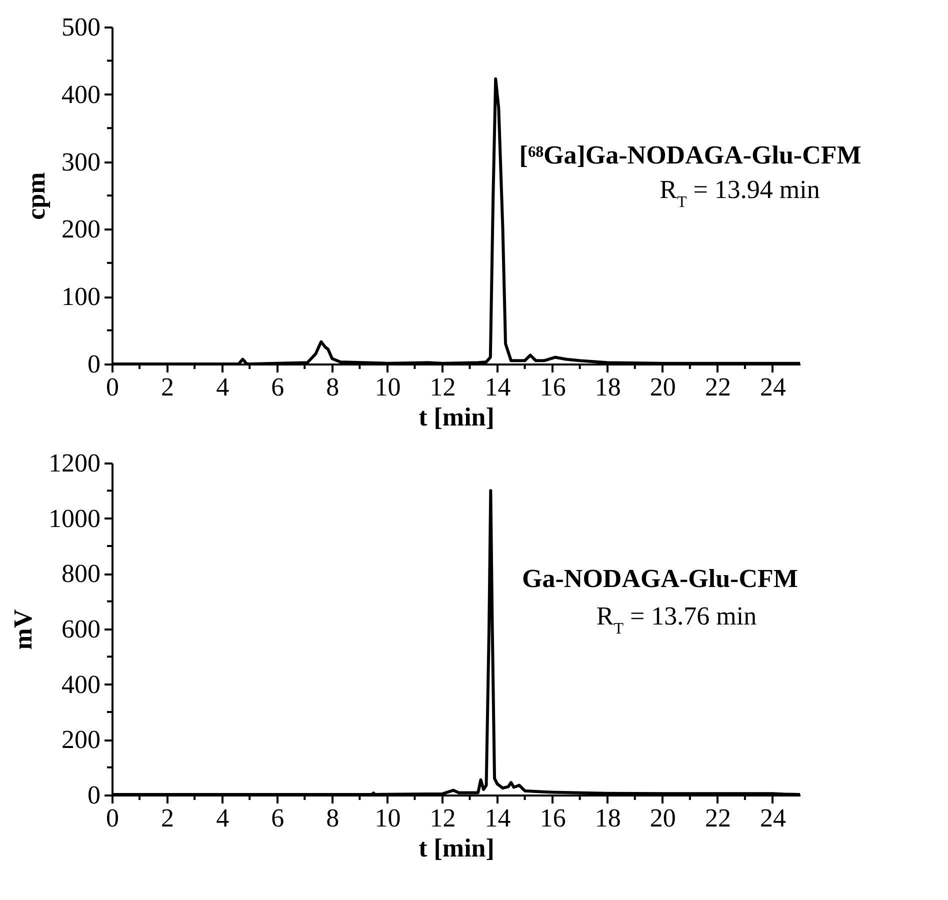 Image resolution: width=948 pixels, height=900 pixels. What do you see at coordinates (81, 297) in the screenshot?
I see `y-tick-label: 100` at bounding box center [81, 297].